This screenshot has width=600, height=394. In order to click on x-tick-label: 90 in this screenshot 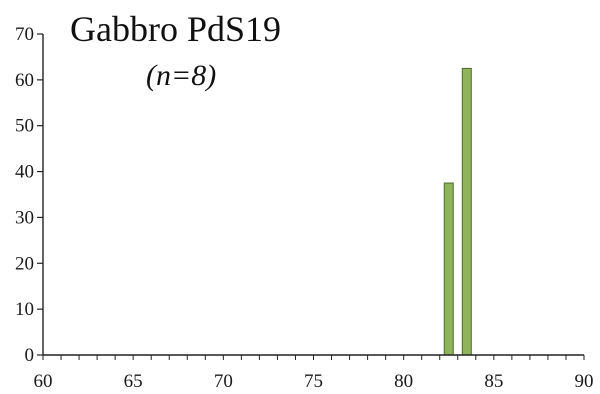, I will do `click(584, 381)`.